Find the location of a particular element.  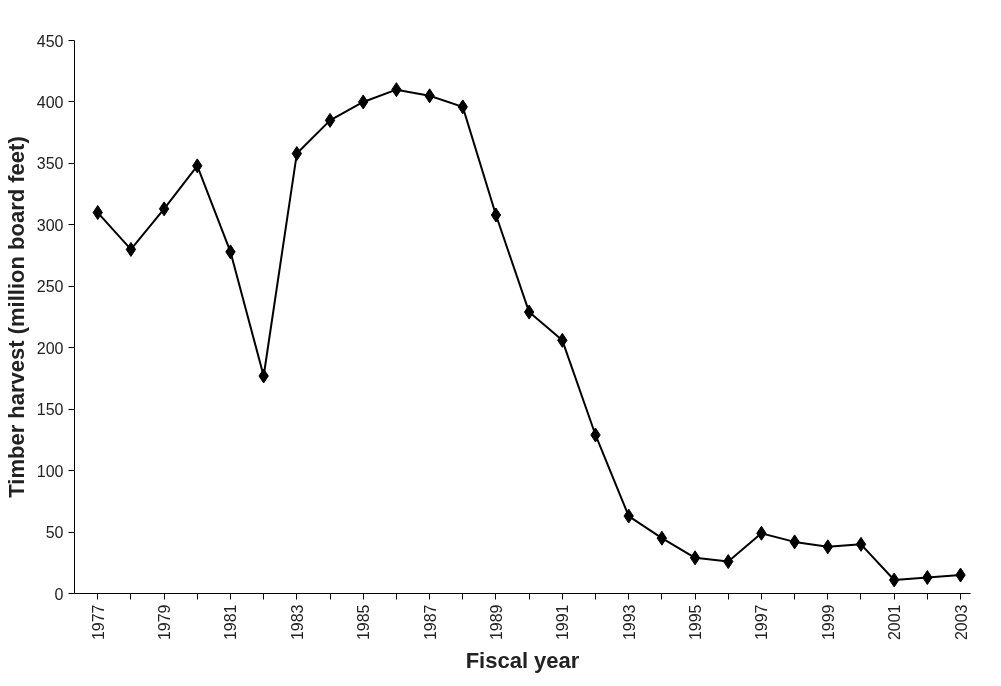

y-tick-label: 250 is located at coordinates (50, 287).